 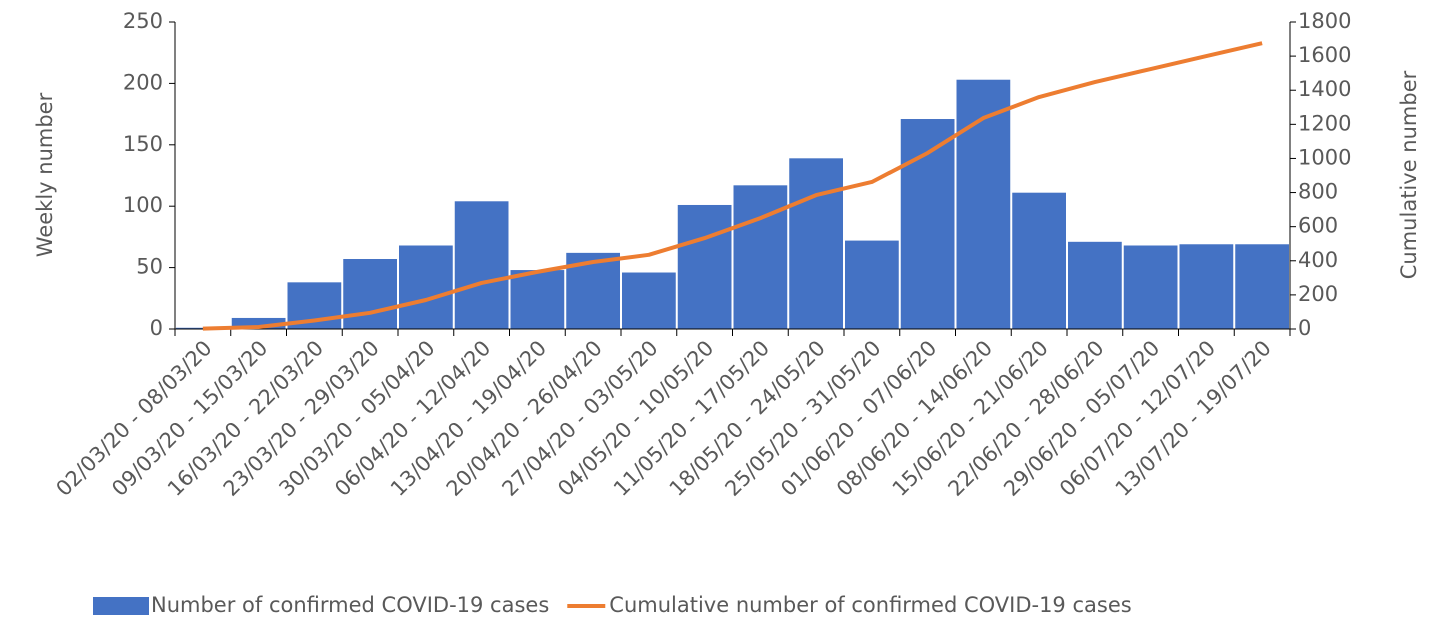 What do you see at coordinates (1318, 226) in the screenshot?
I see `y2-tick-label: 600` at bounding box center [1318, 226].